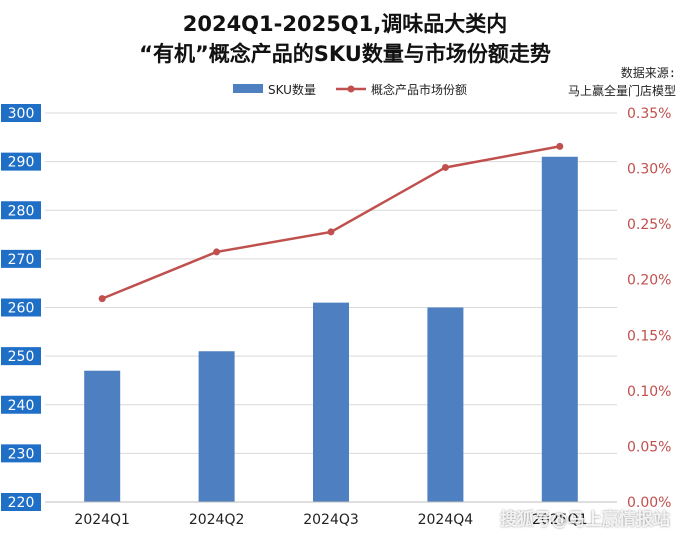  Describe the element at coordinates (621, 91) in the screenshot. I see `source-name: 马上赢全量门店模型` at that location.